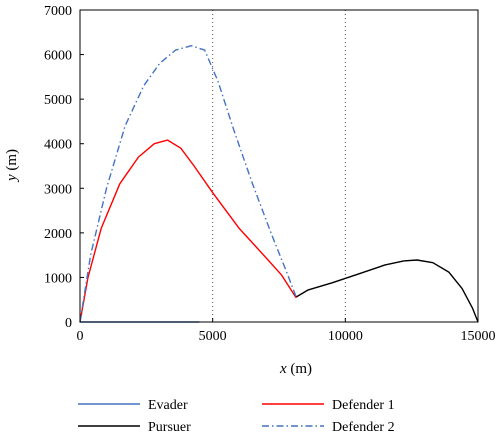 The image size is (500, 438). What do you see at coordinates (363, 405) in the screenshot?
I see `legend-label-defender-1: Defender 1` at bounding box center [363, 405].